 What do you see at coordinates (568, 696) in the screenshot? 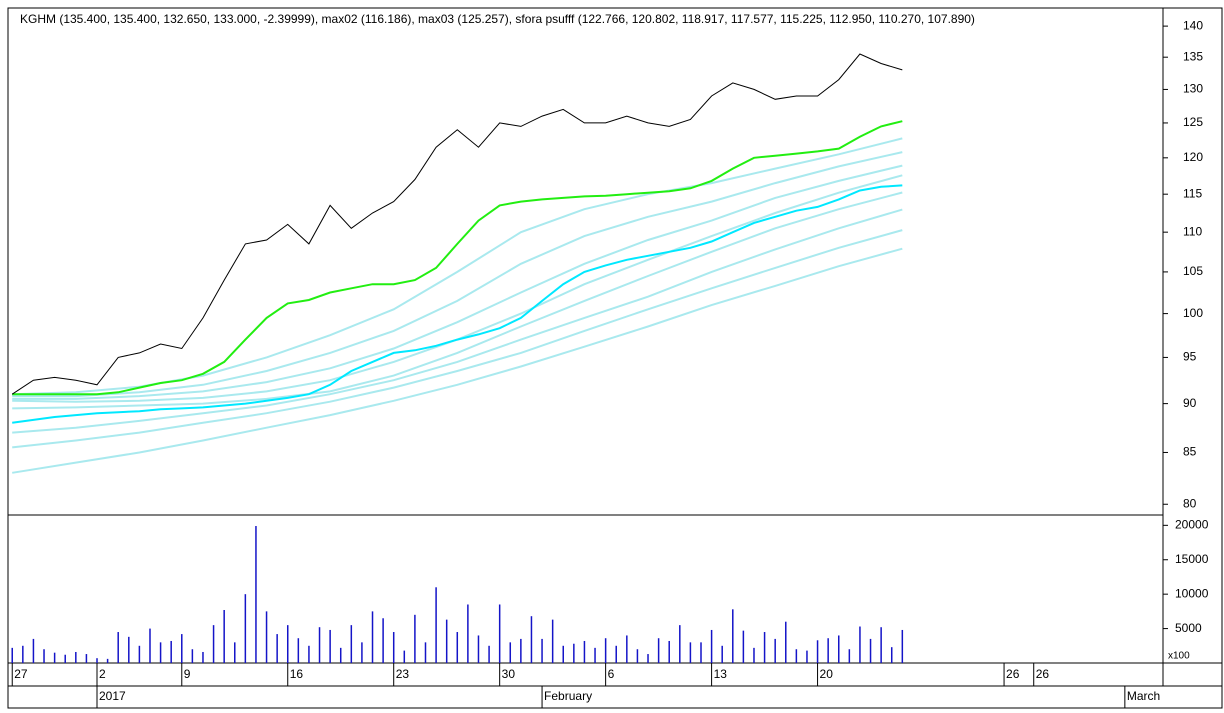
I see `x-tick-label: February` at bounding box center [568, 696].